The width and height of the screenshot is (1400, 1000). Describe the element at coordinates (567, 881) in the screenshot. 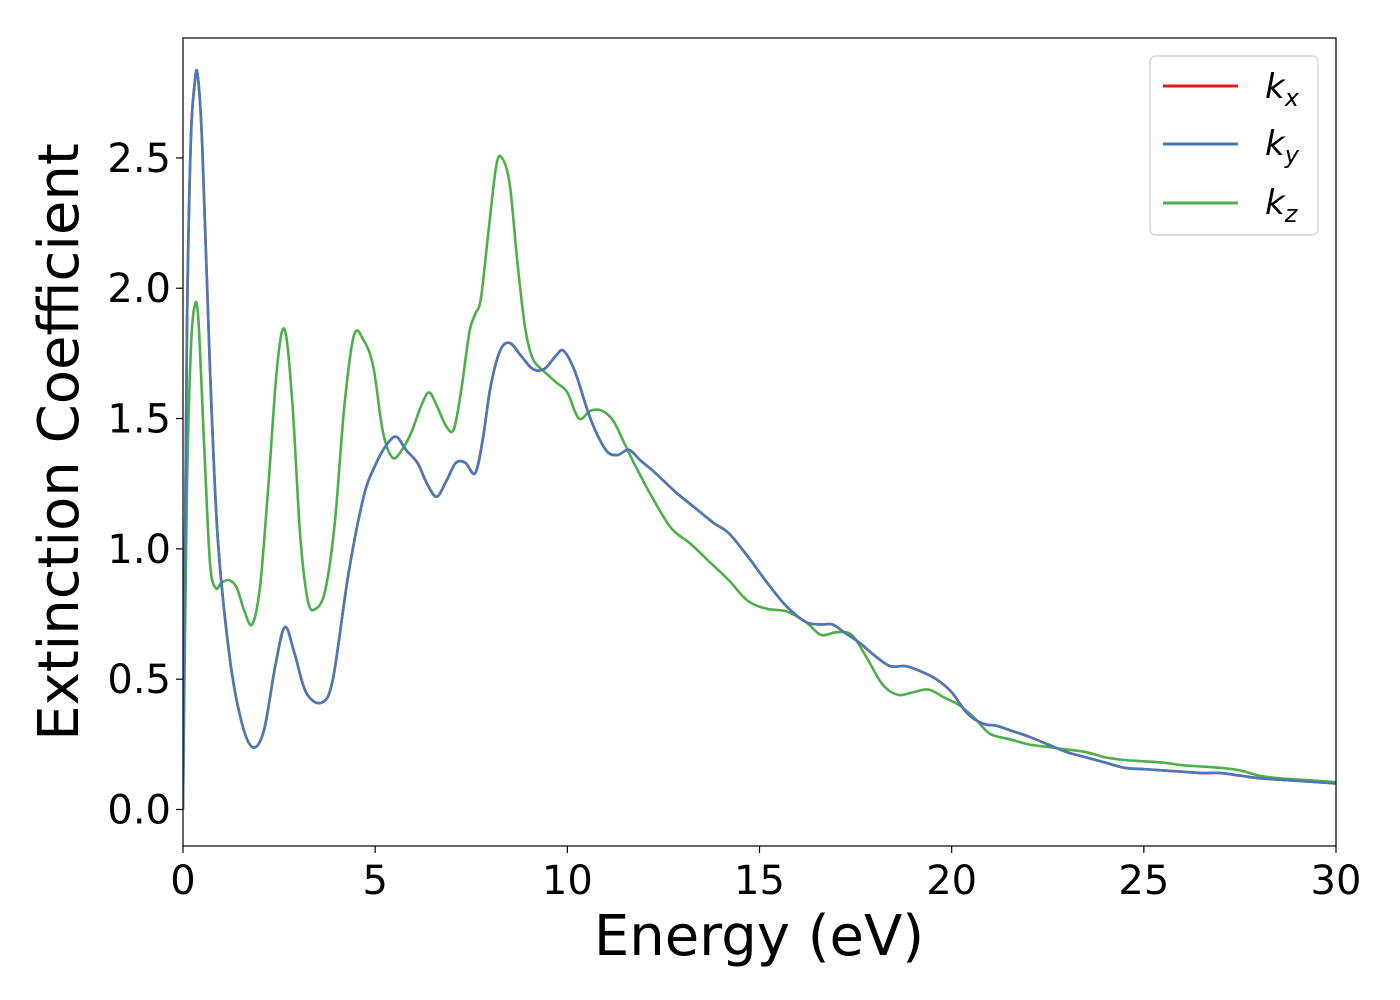

I see `x-tick-label: 10` at that location.